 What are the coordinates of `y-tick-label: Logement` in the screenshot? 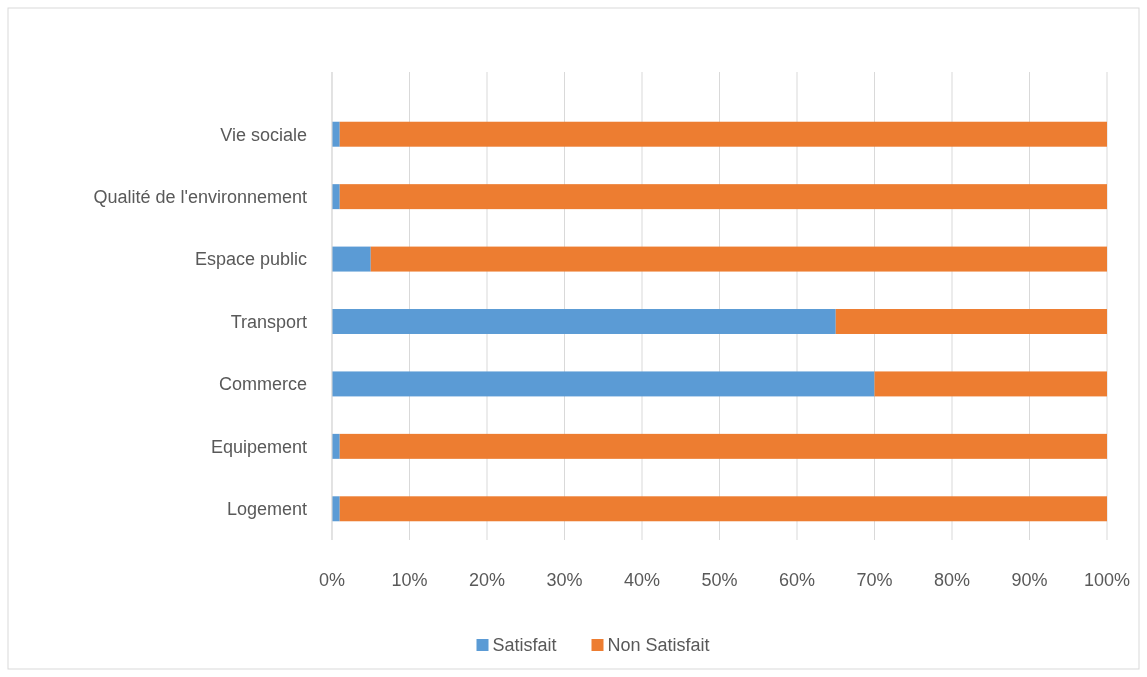 It's located at (266, 509).